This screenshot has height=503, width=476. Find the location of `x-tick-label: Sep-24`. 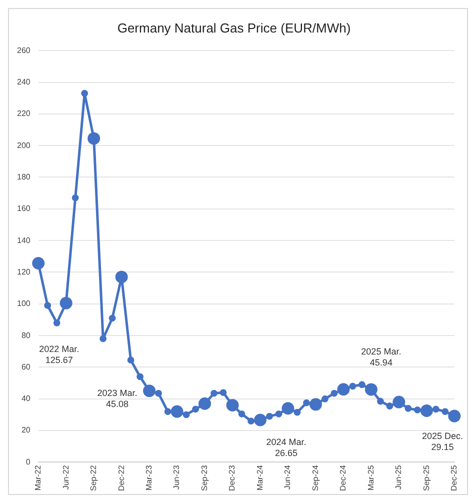

x-tick-label: Sep-24 is located at coordinates (315, 477).